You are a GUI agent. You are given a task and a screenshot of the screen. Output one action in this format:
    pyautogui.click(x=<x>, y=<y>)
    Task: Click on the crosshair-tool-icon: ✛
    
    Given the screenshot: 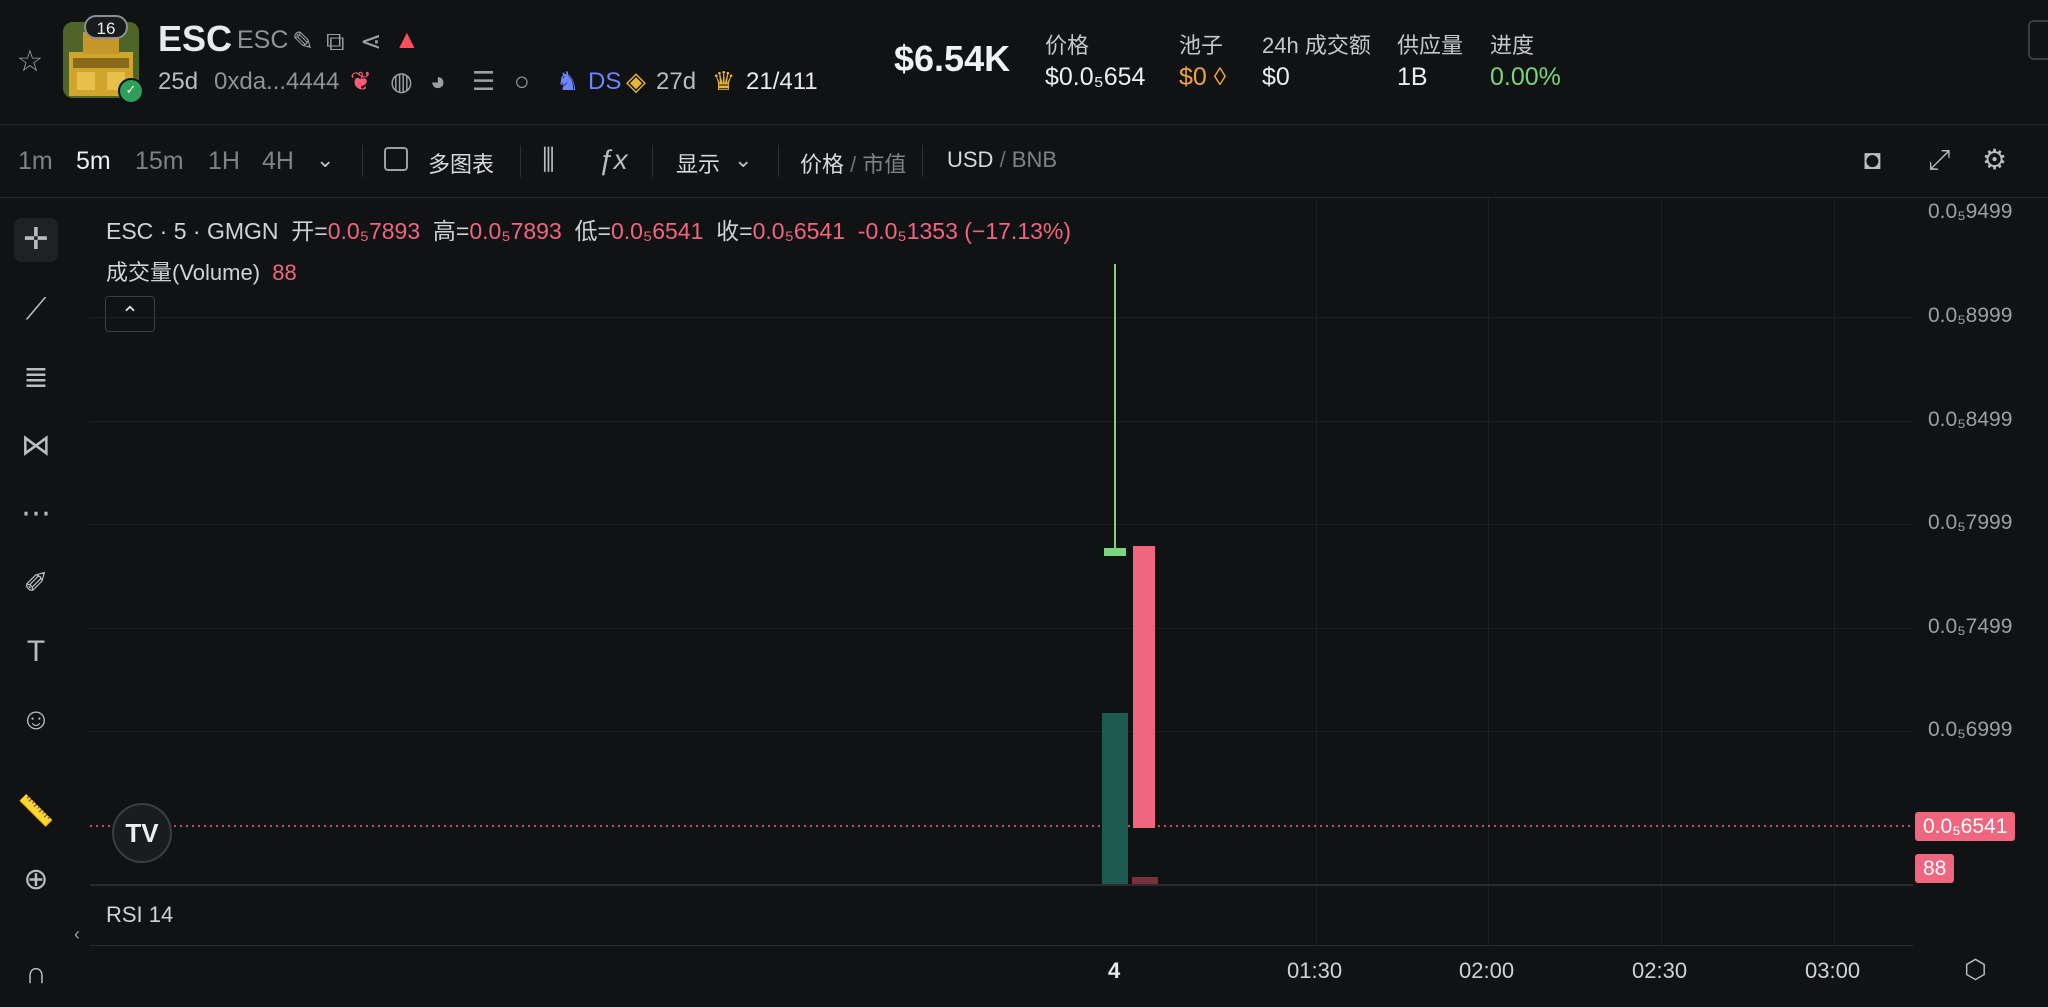 What is the action you would take?
    pyautogui.click(x=36, y=240)
    